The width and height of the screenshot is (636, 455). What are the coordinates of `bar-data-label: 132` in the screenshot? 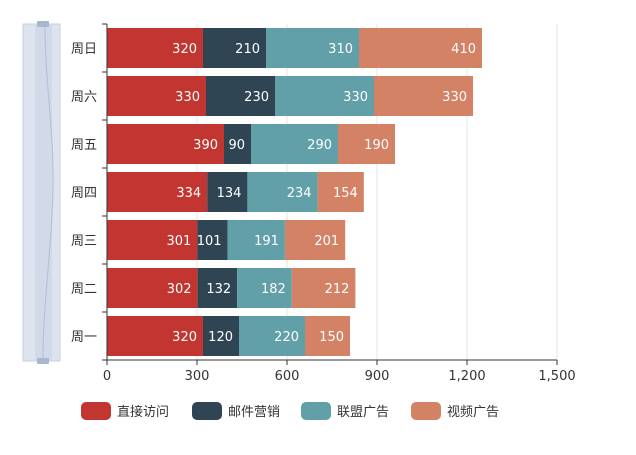 It's located at (218, 289).